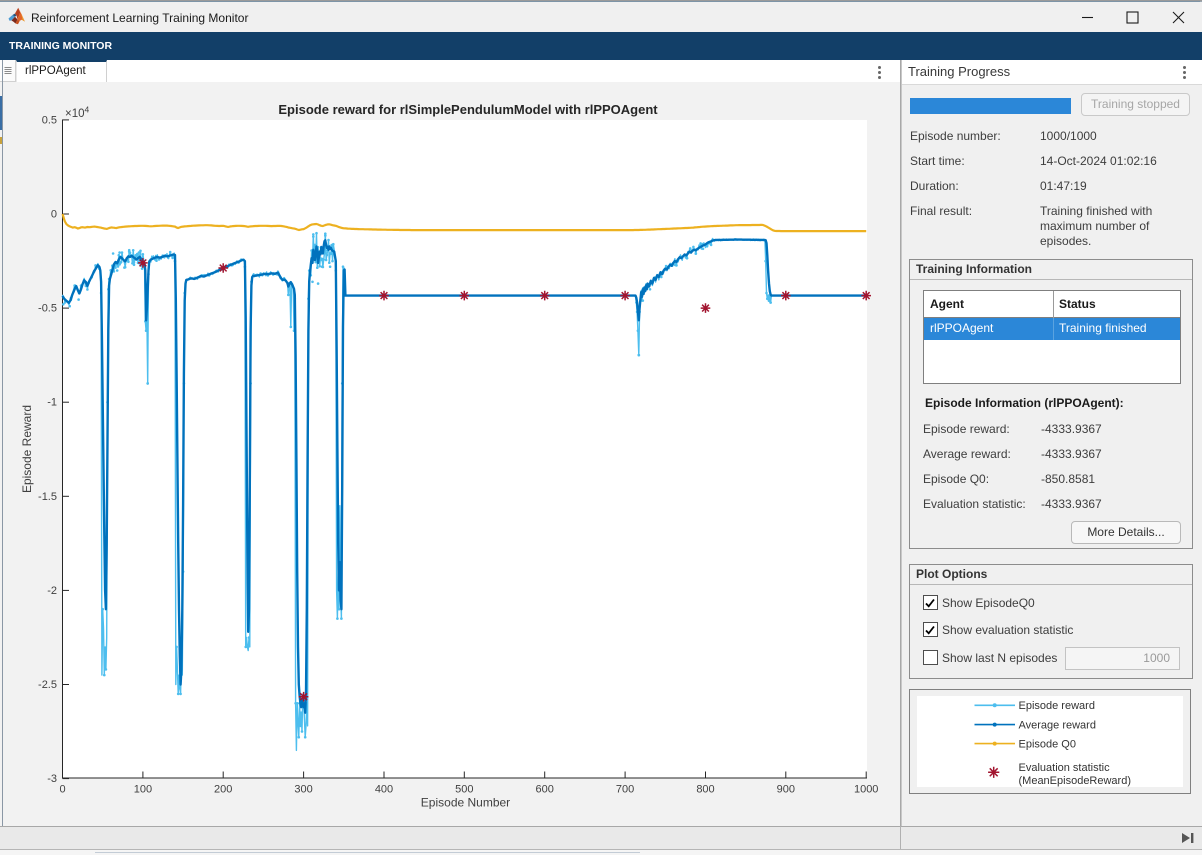  Describe the element at coordinates (49, 120) in the screenshot. I see `svg-text: 0.5` at that location.